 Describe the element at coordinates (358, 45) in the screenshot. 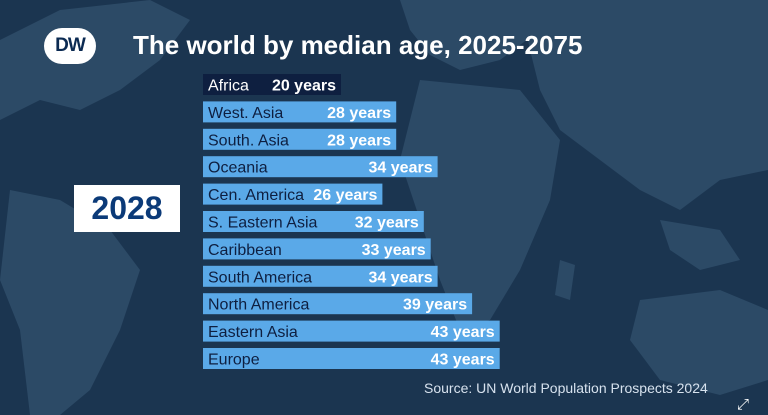

I see `chart-title: The world by median age, 2025-2075` at that location.